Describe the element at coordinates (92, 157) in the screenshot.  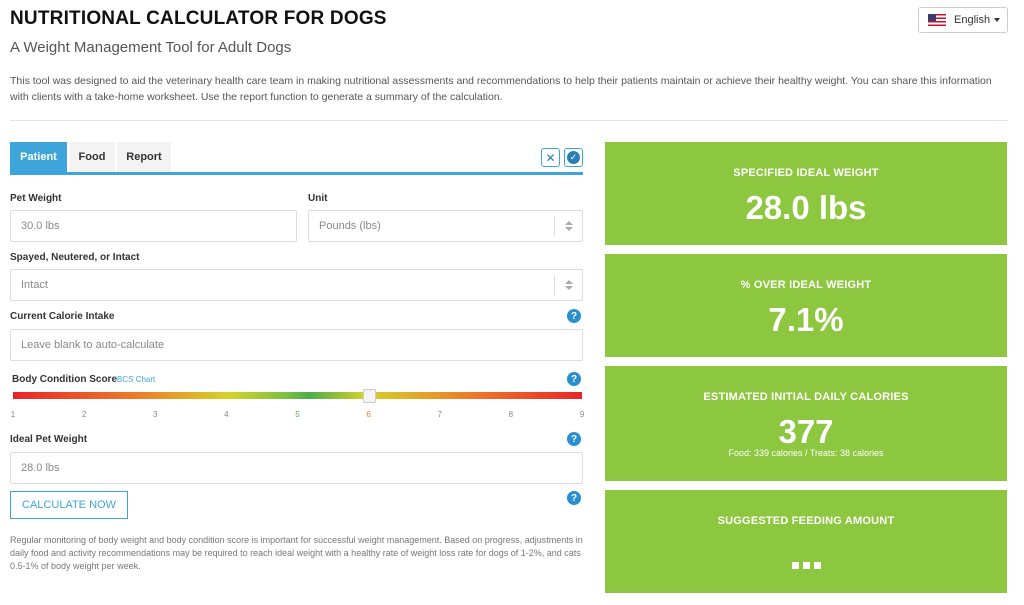
I see `tab-food: Food` at that location.